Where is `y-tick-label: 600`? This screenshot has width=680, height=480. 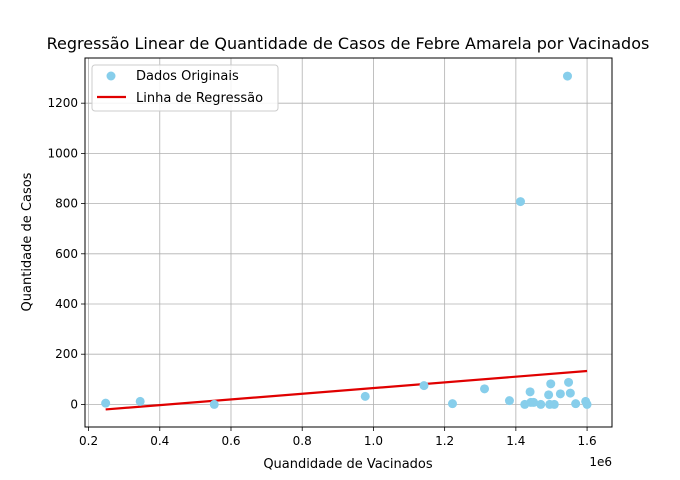 y-tick-label: 600 is located at coordinates (66, 254).